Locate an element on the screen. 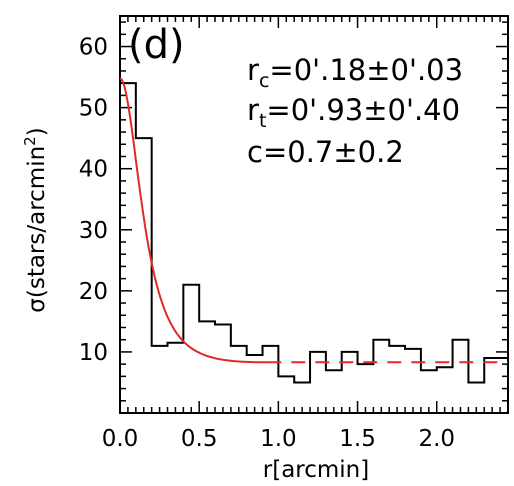 The image size is (514, 486). y-tick-label: 40 is located at coordinates (93, 170).